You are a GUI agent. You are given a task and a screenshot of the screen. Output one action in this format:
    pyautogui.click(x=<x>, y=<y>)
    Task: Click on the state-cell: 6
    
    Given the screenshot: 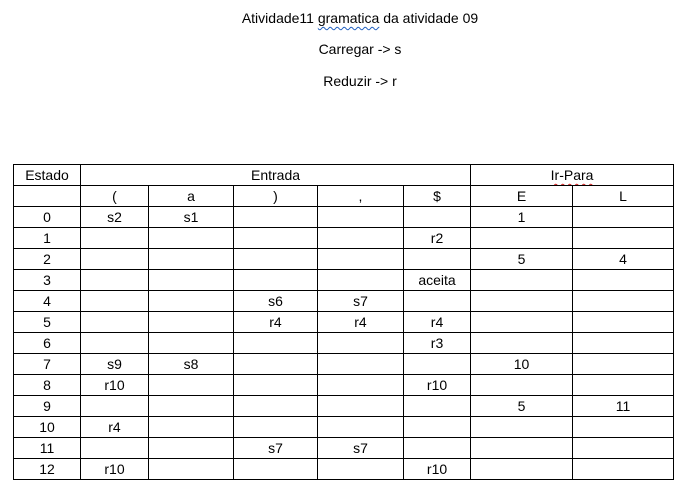 What is the action you would take?
    pyautogui.click(x=47, y=343)
    